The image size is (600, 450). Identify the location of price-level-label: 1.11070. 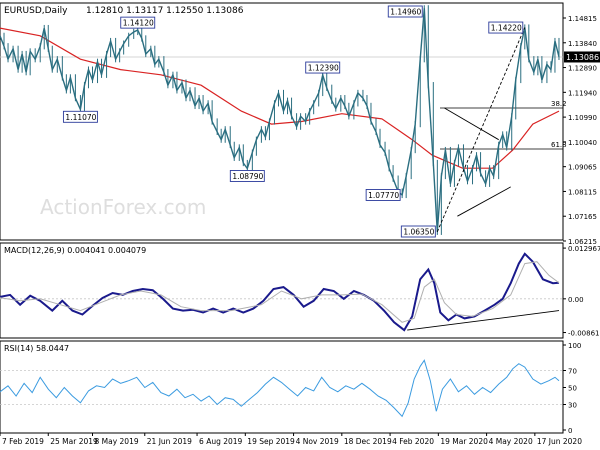
(80, 116).